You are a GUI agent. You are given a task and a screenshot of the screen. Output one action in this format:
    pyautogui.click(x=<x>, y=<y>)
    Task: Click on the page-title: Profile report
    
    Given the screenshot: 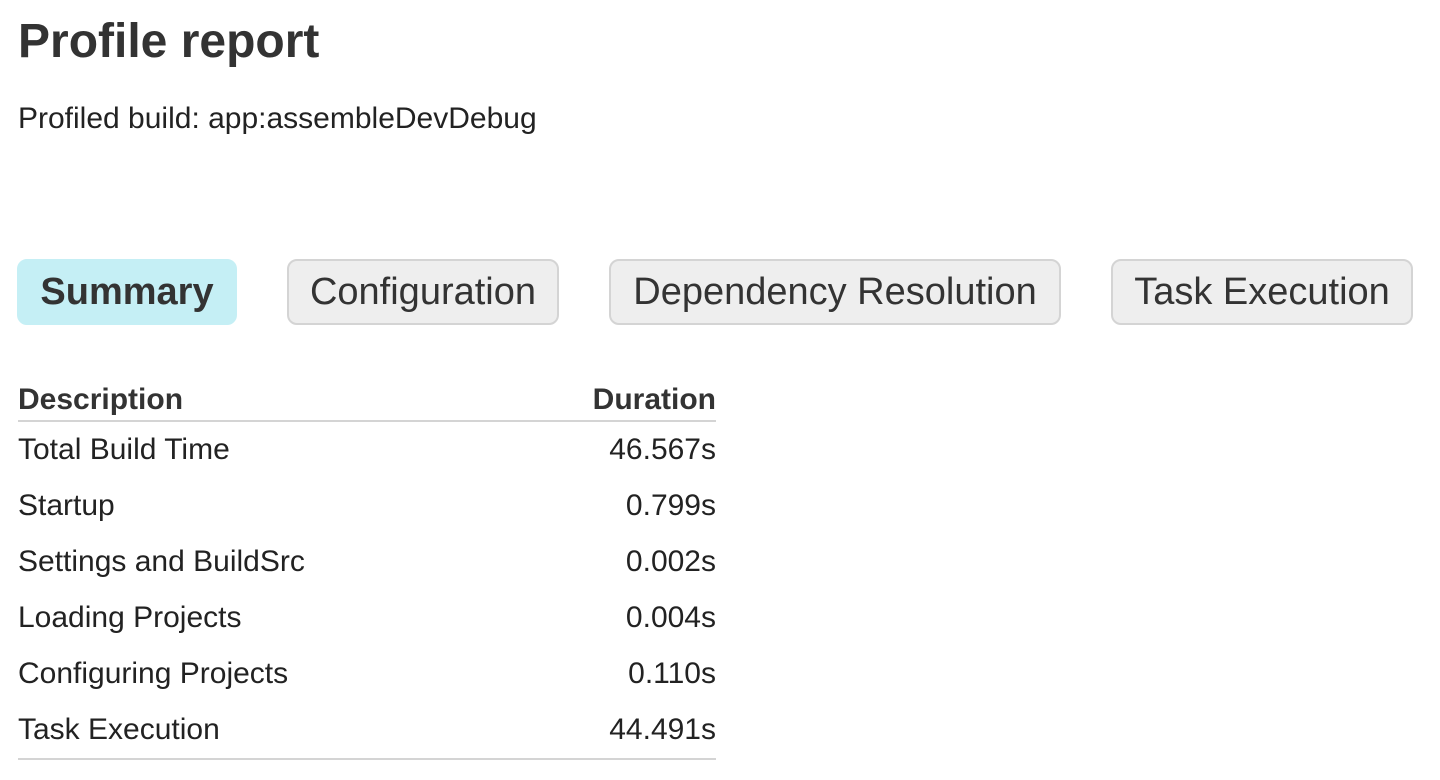 What is the action you would take?
    pyautogui.click(x=169, y=41)
    